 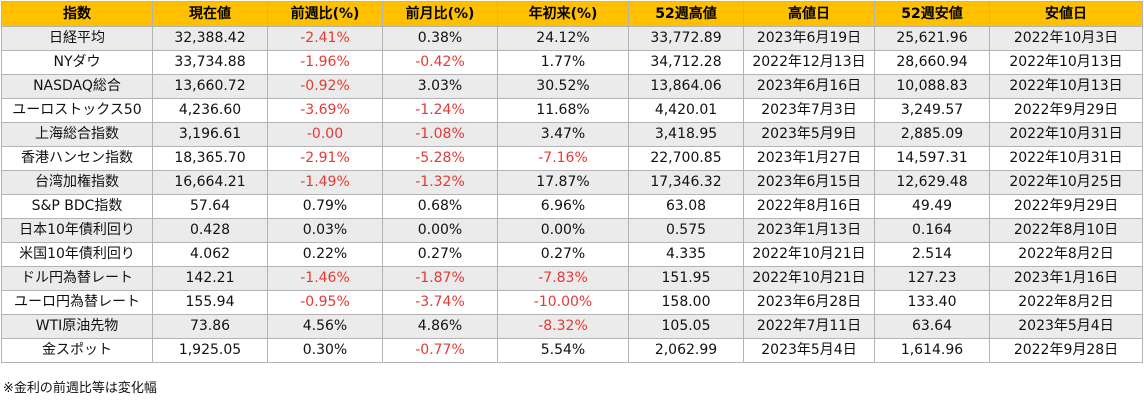 I want to click on column-header: 52週安値, so click(x=932, y=14).